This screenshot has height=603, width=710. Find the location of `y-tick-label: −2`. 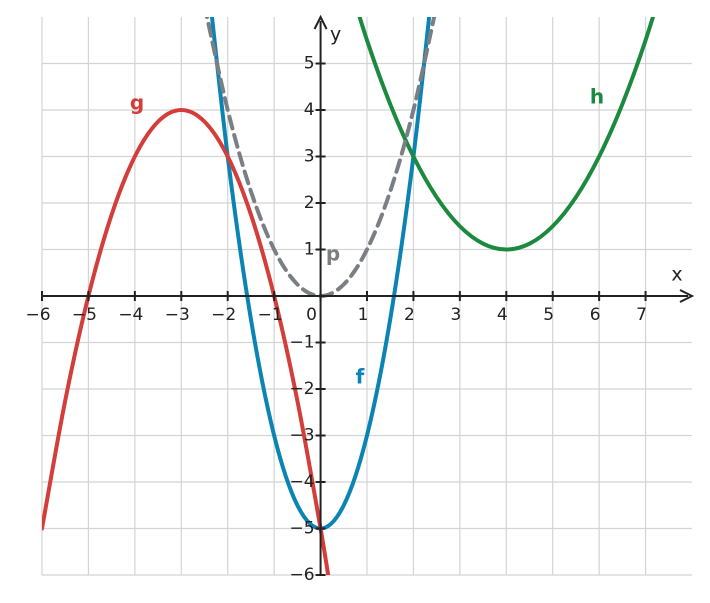

y-tick-label: −2 is located at coordinates (302, 389).